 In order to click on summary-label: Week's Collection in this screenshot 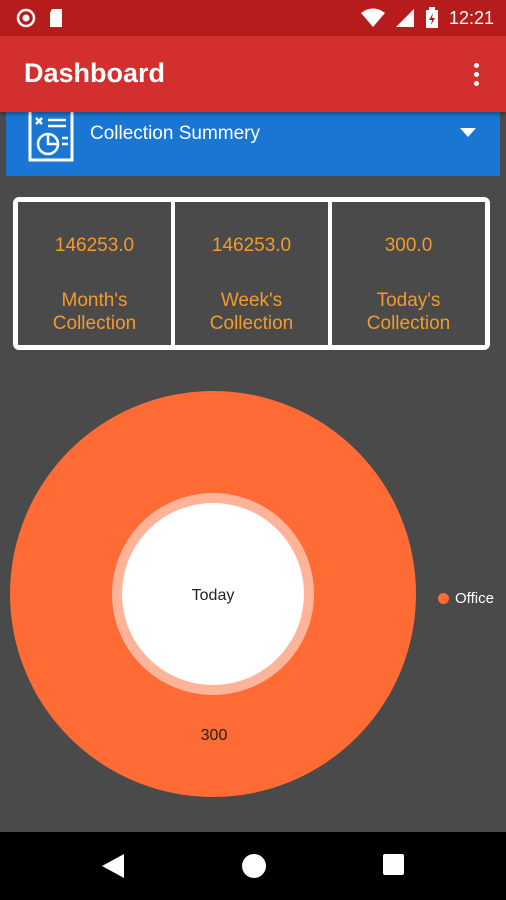, I will do `click(251, 312)`.